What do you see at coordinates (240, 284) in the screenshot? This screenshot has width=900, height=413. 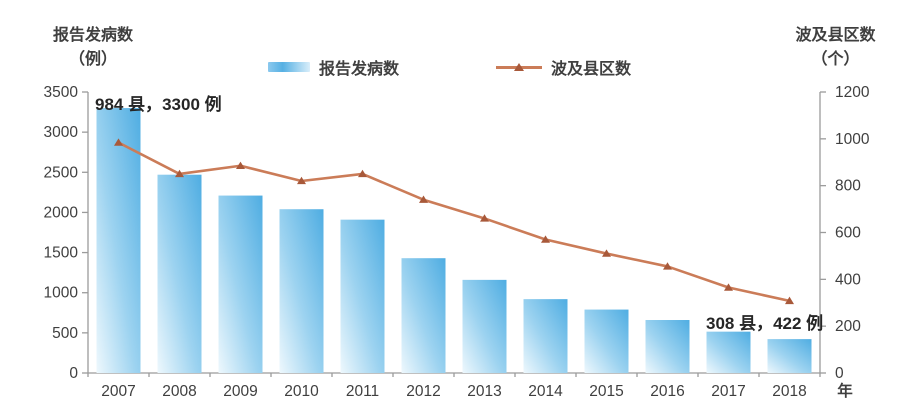 I see `bar-2009` at bounding box center [240, 284].